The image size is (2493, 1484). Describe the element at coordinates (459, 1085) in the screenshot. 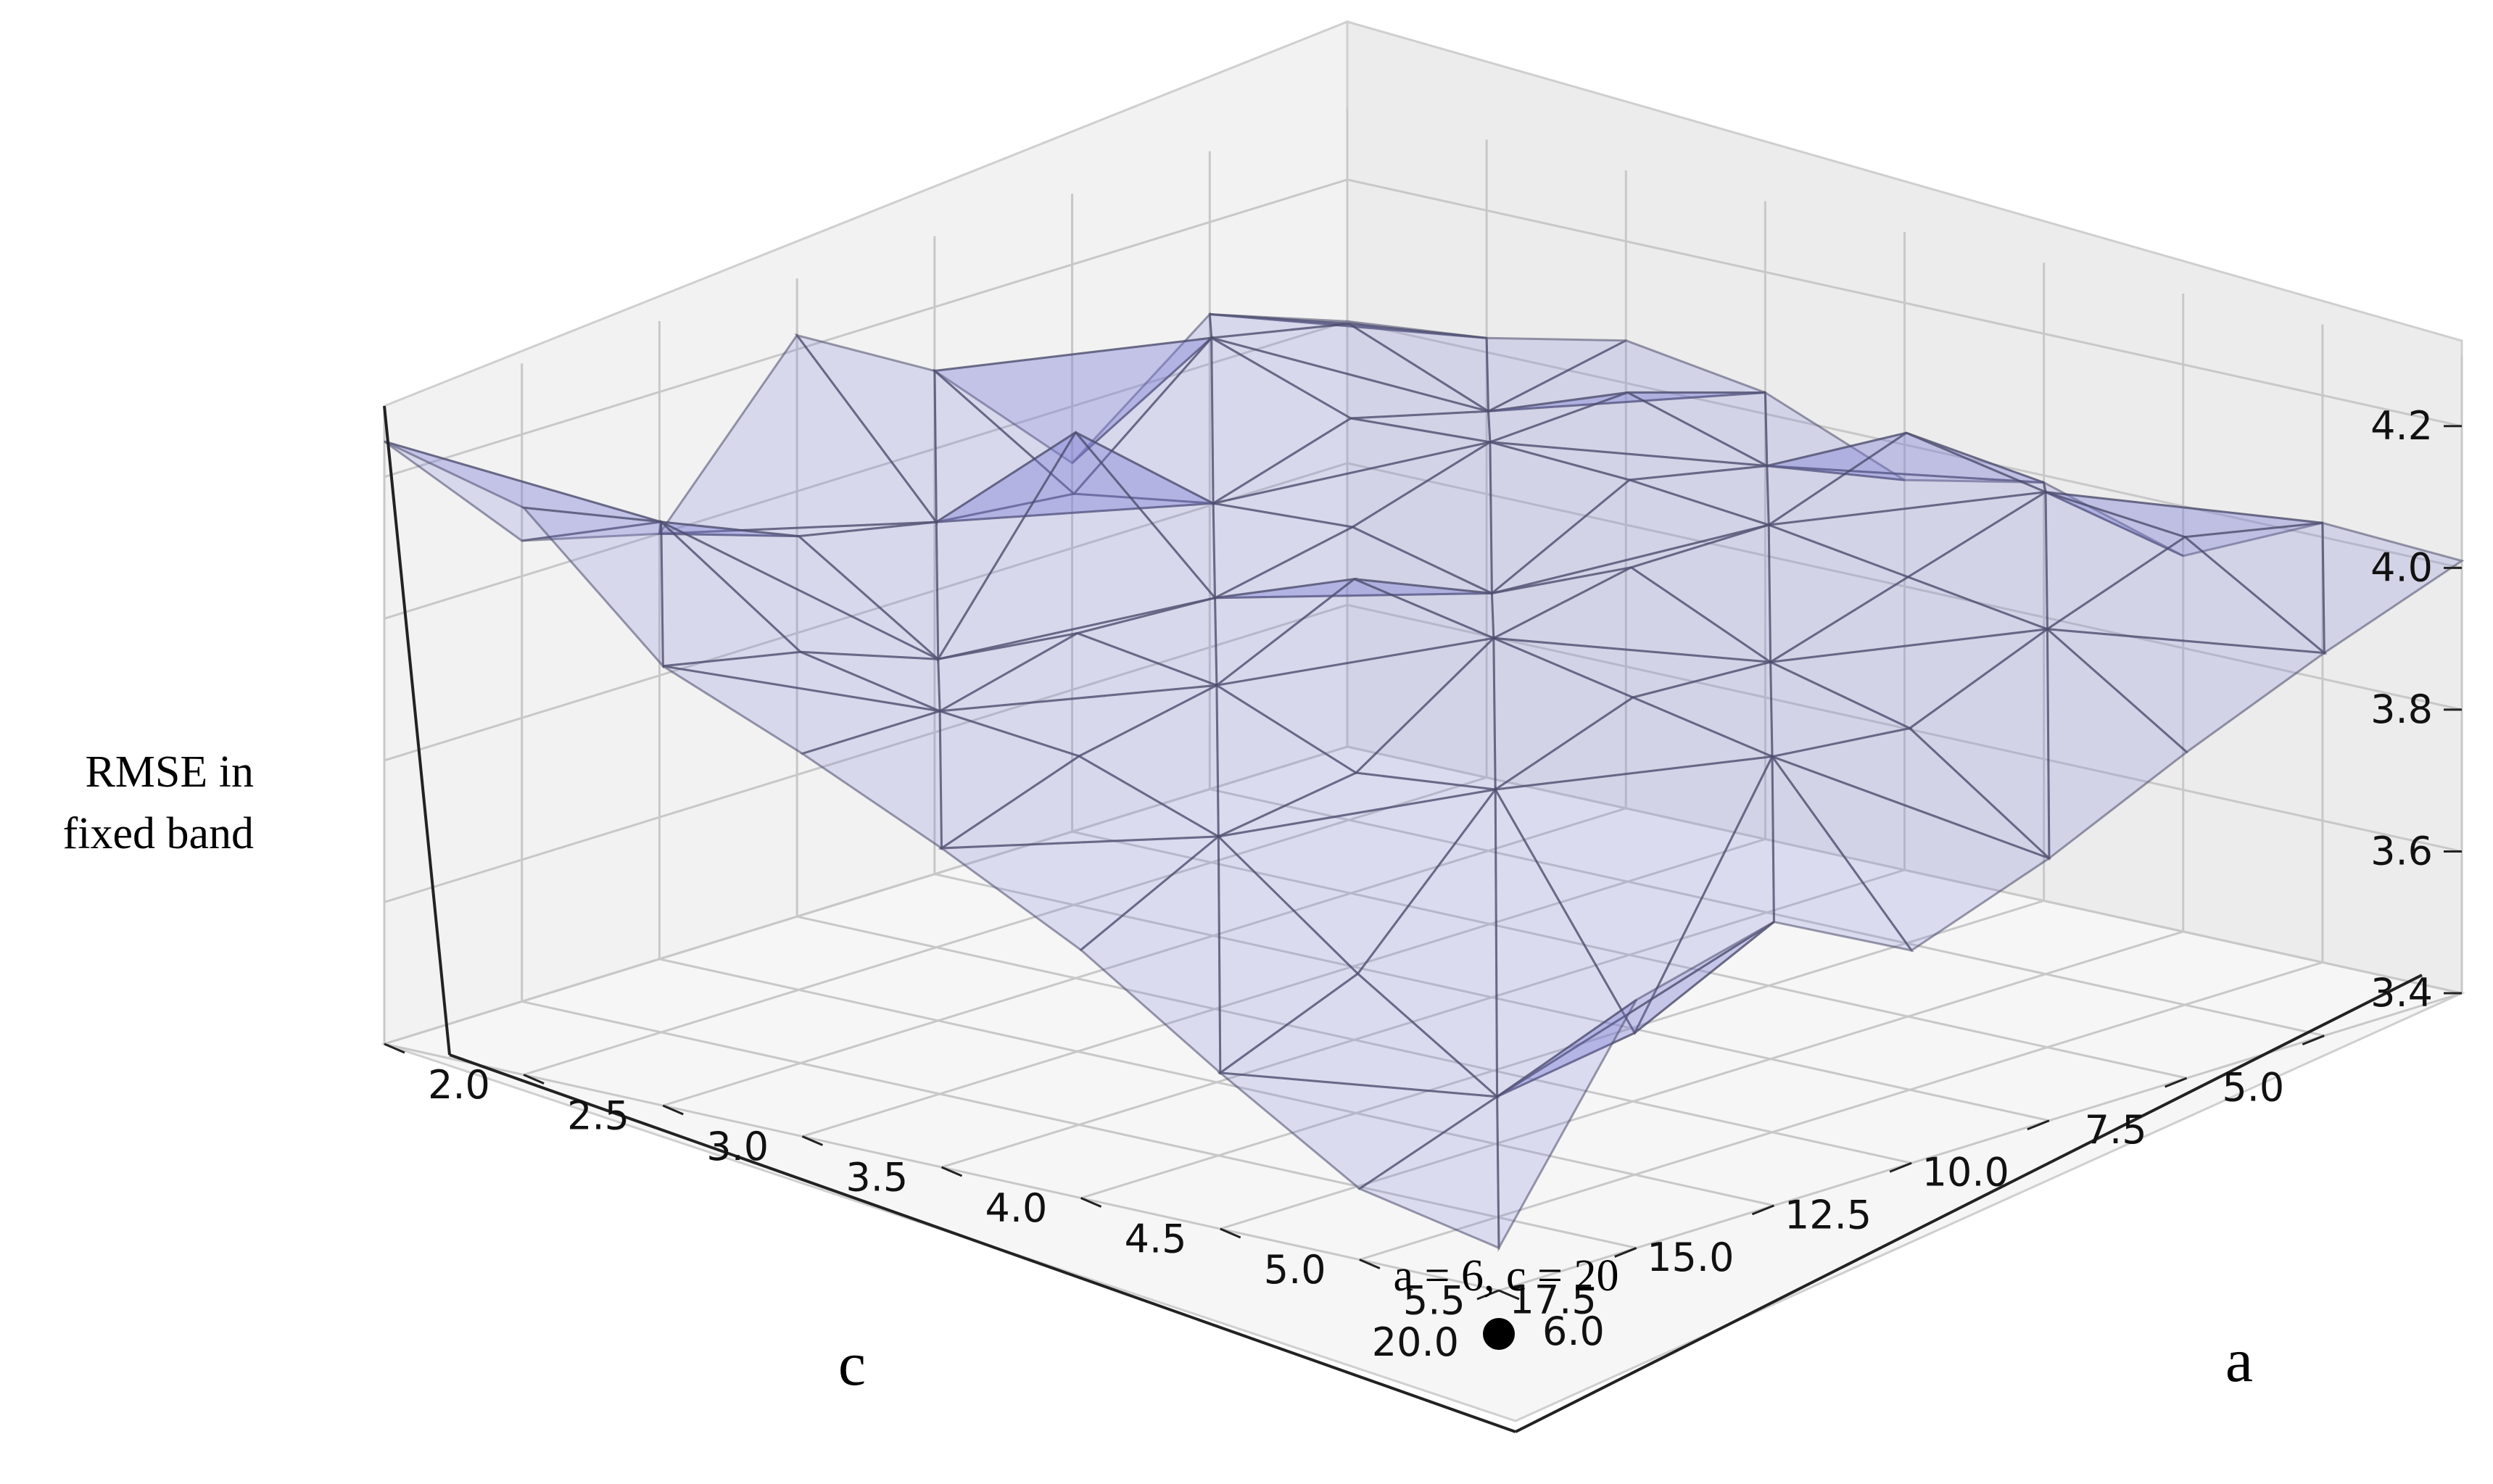

I see `a-tick-label: 2.0` at that location.